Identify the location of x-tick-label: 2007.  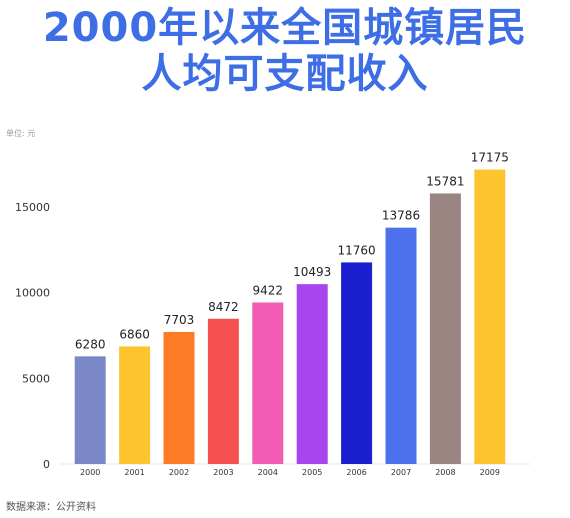
(401, 472).